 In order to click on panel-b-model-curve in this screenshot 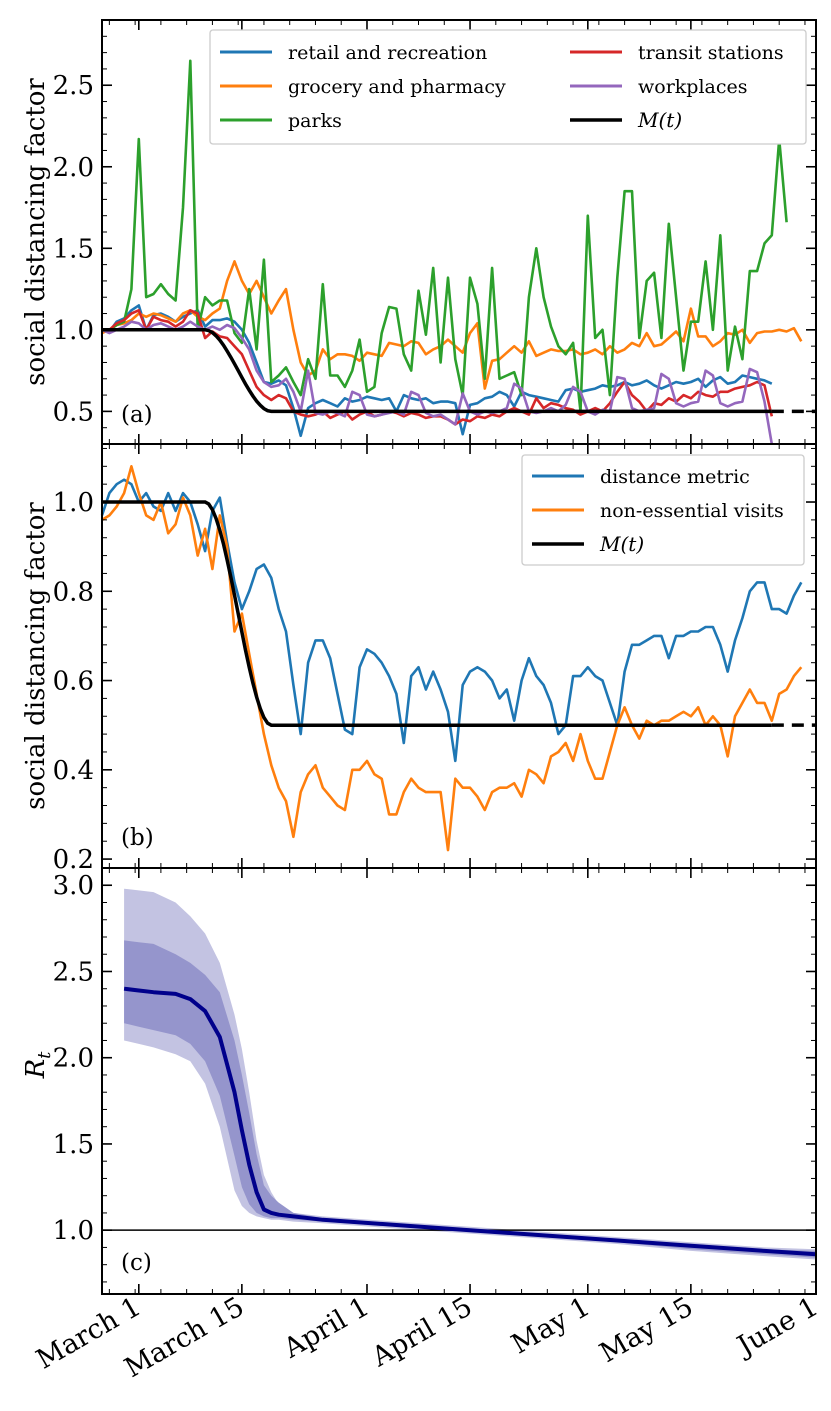, I will do `click(459, 613)`.